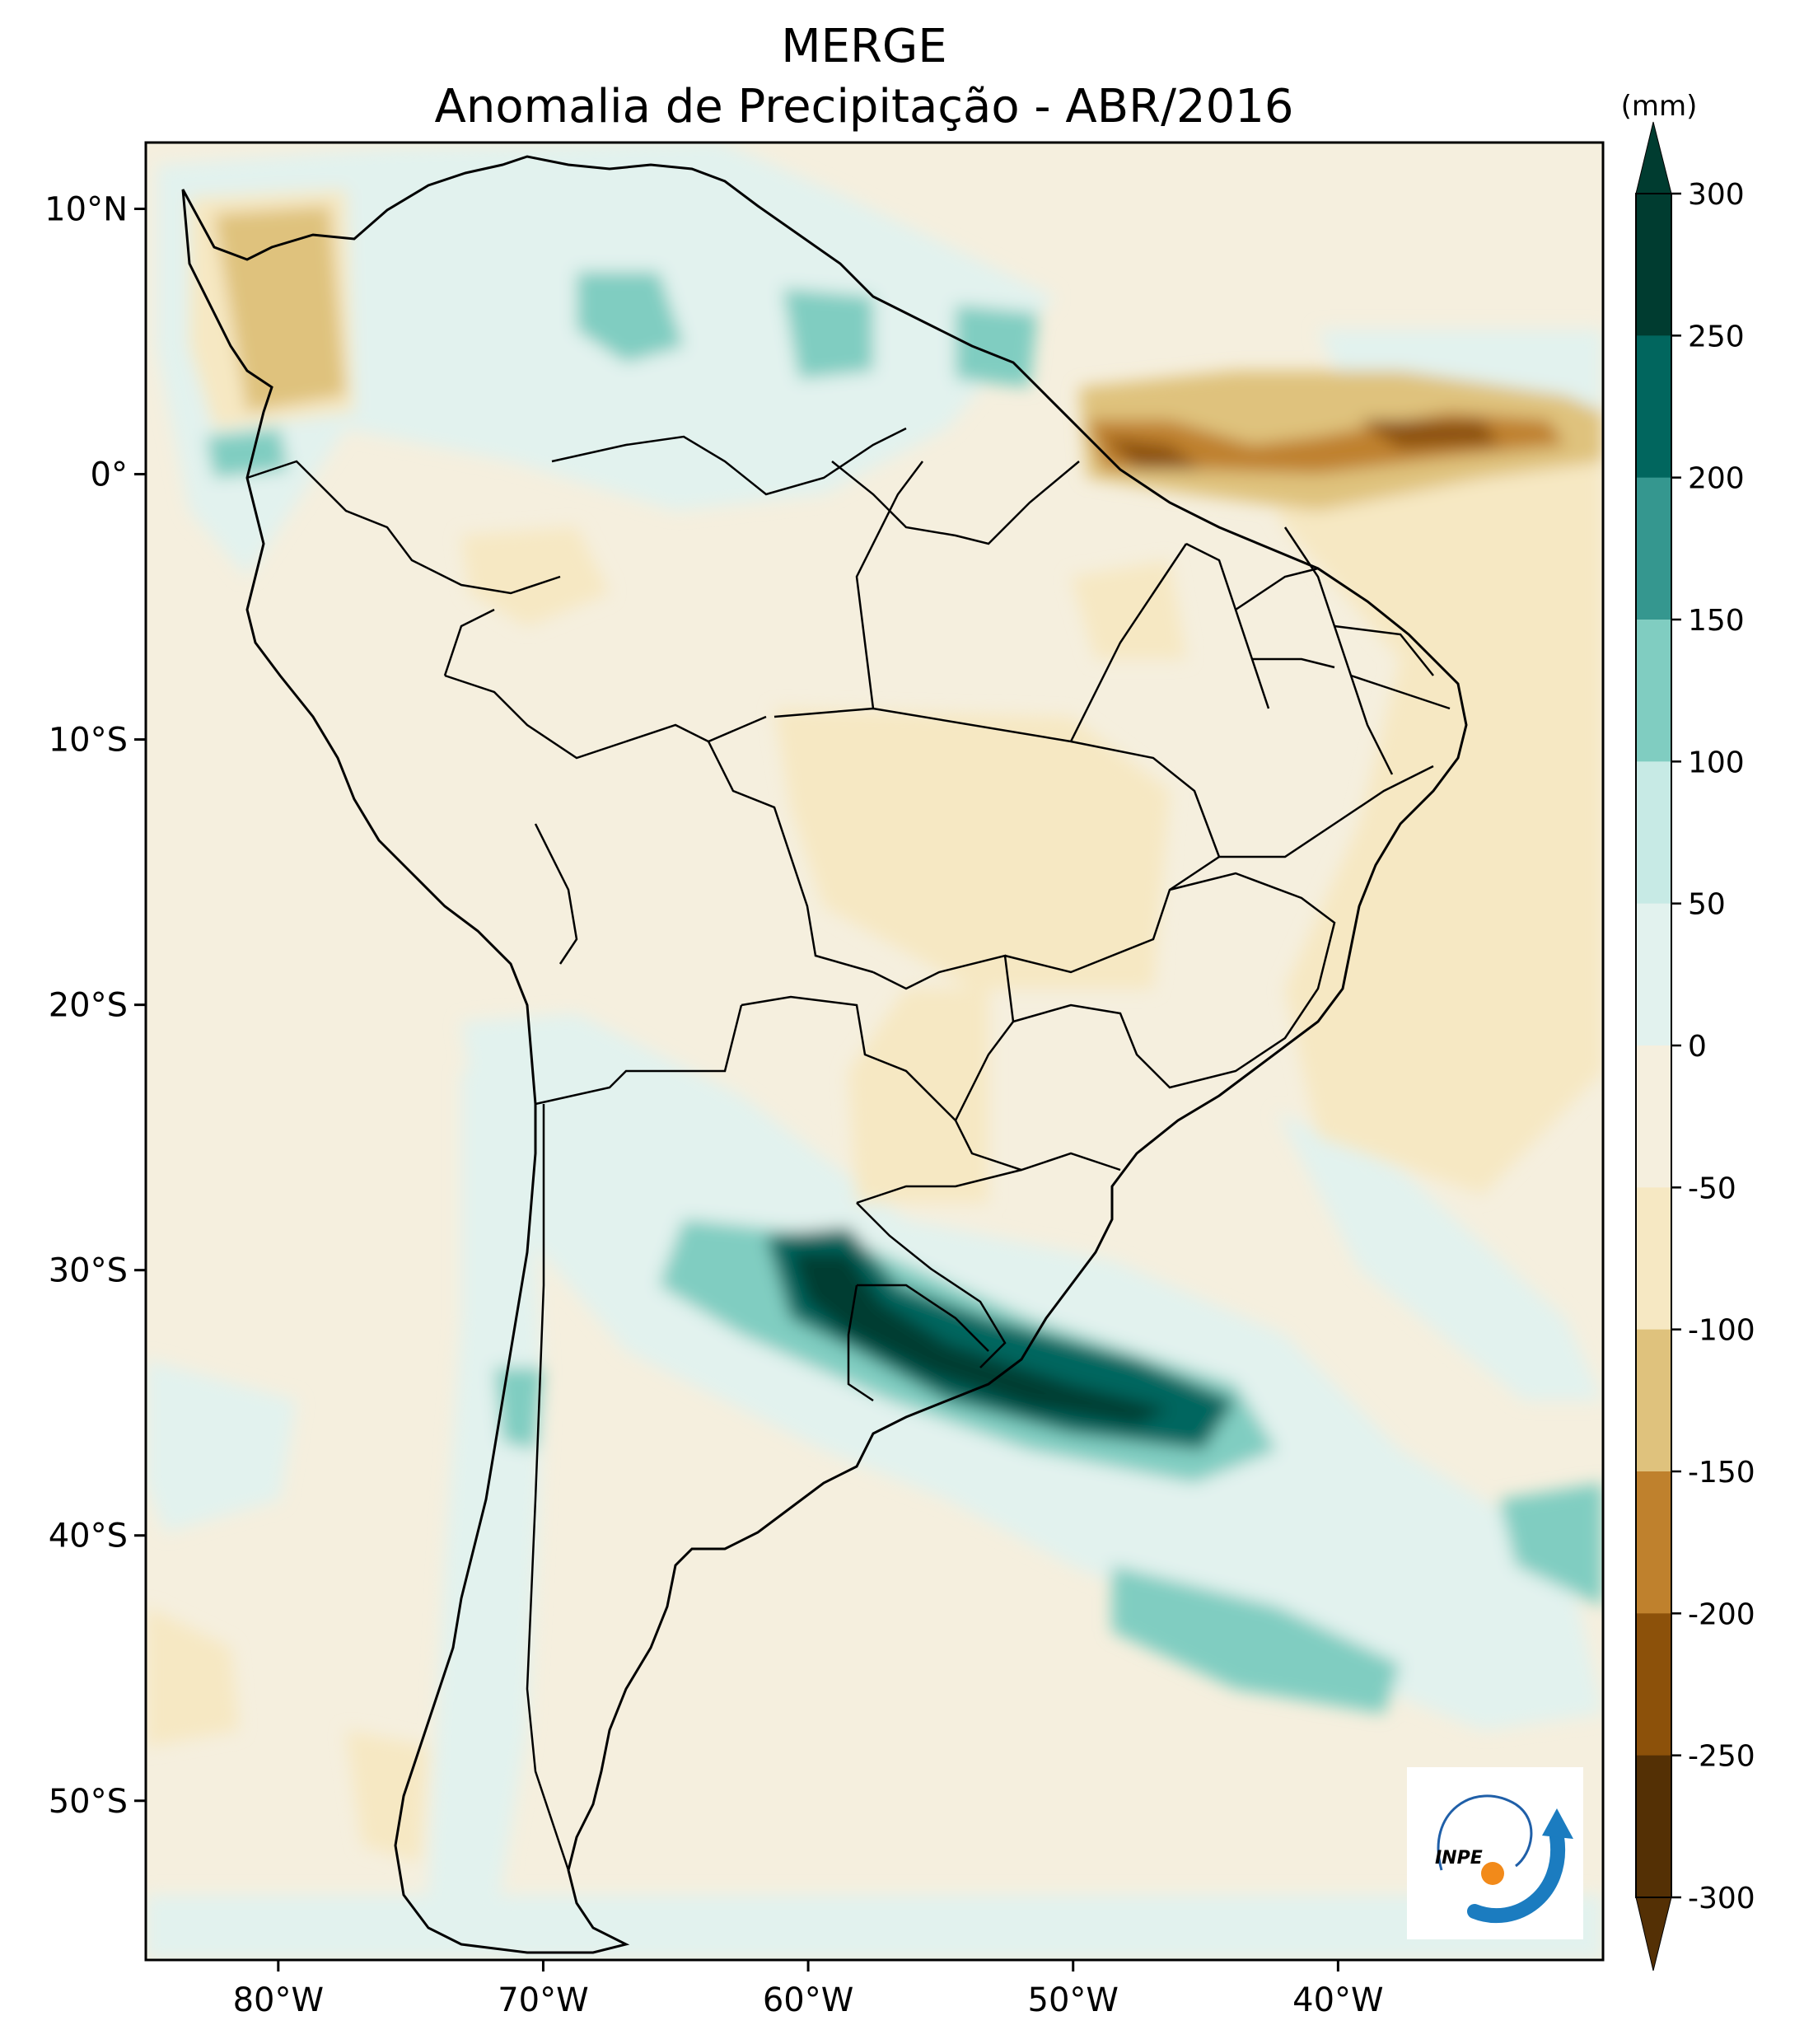 This screenshot has width=1804, height=2044. I want to click on colorbar-extend-top, so click(1653, 157).